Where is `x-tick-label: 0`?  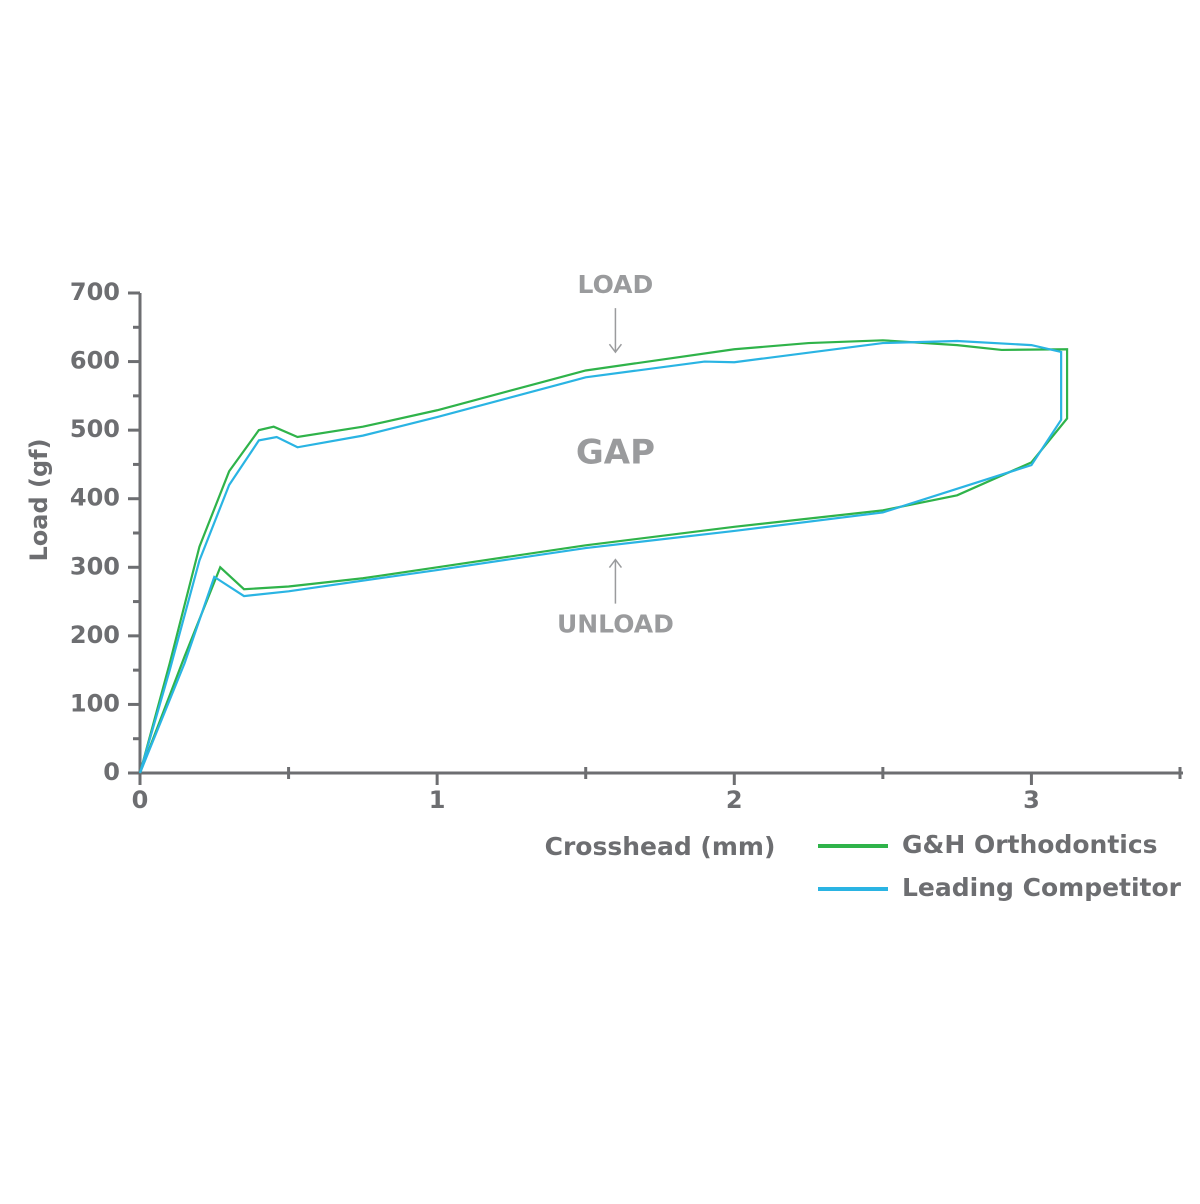 x-tick-label: 0 is located at coordinates (140, 800).